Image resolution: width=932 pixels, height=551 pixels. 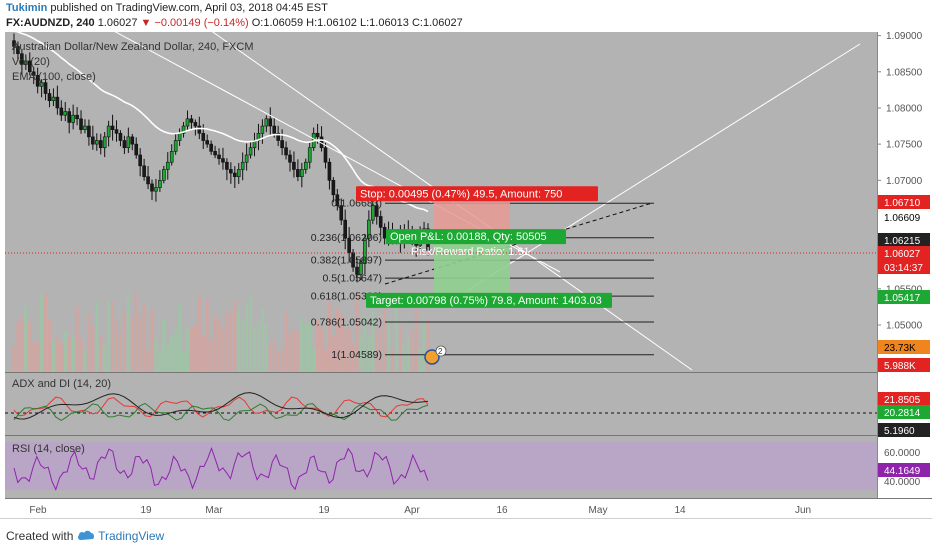 What do you see at coordinates (902, 203) in the screenshot?
I see `price-badge: 1.06710` at bounding box center [902, 203].